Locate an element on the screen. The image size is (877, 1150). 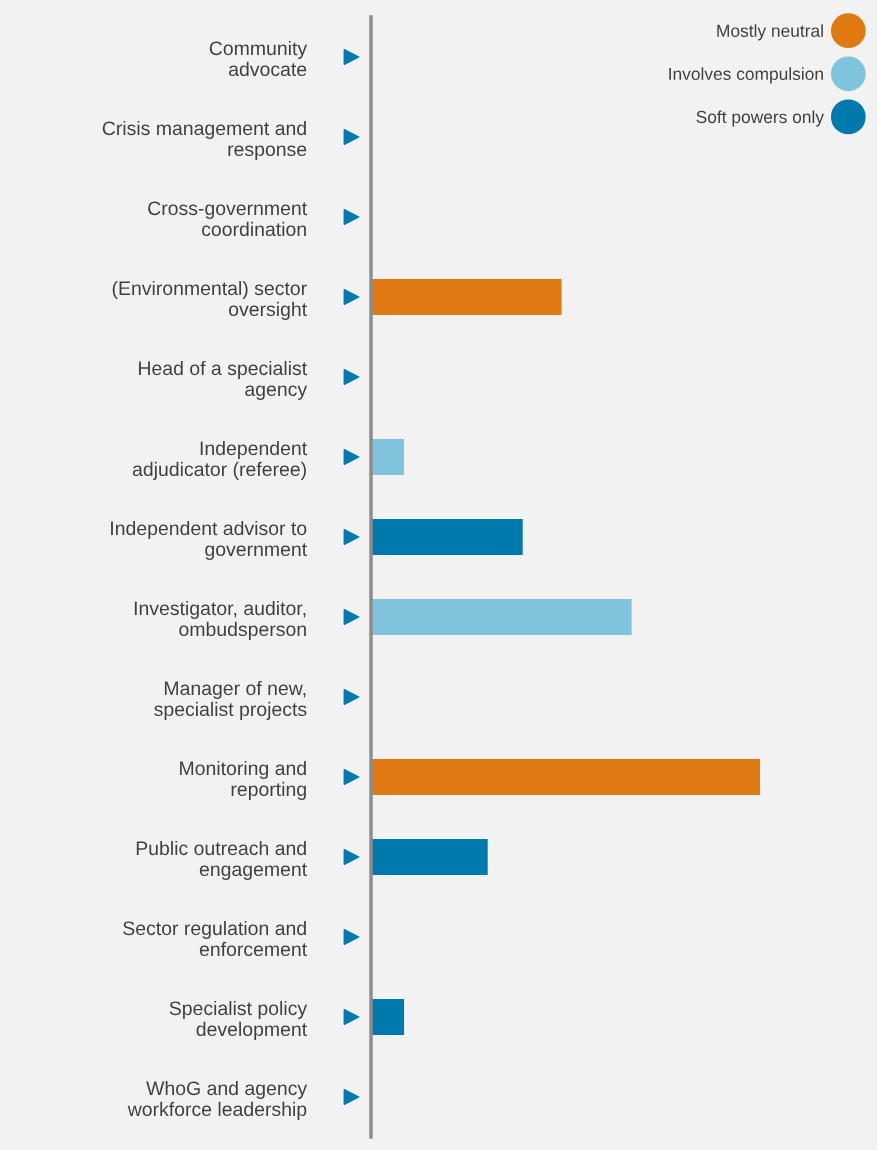
legend-label: Involves compulsion is located at coordinates (746, 75).